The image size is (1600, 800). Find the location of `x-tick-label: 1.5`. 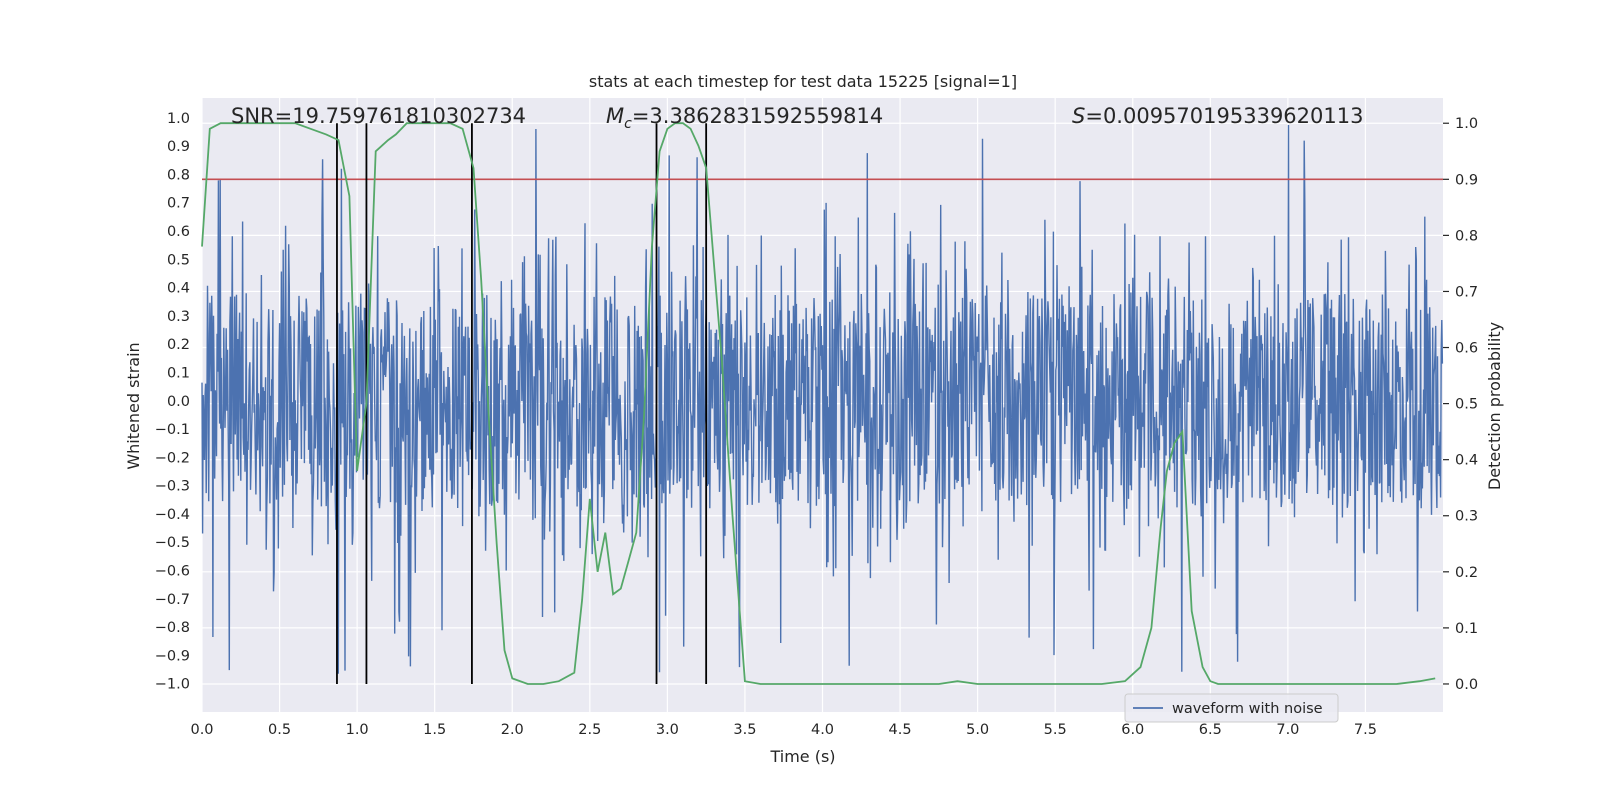

x-tick-label: 1.5 is located at coordinates (434, 730).